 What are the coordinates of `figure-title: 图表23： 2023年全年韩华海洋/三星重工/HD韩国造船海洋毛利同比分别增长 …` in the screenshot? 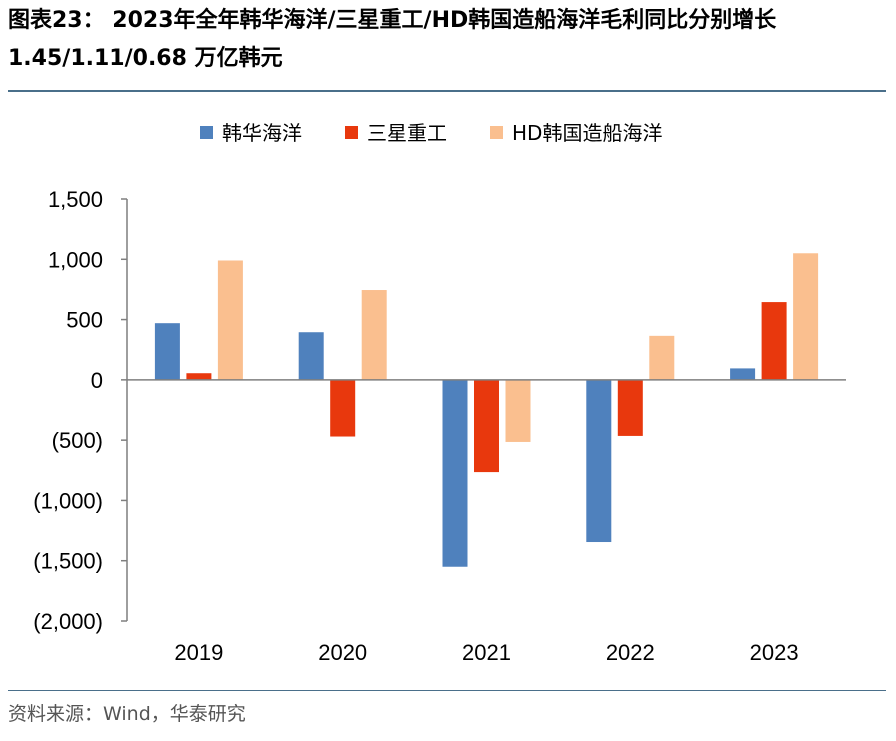 It's located at (392, 39).